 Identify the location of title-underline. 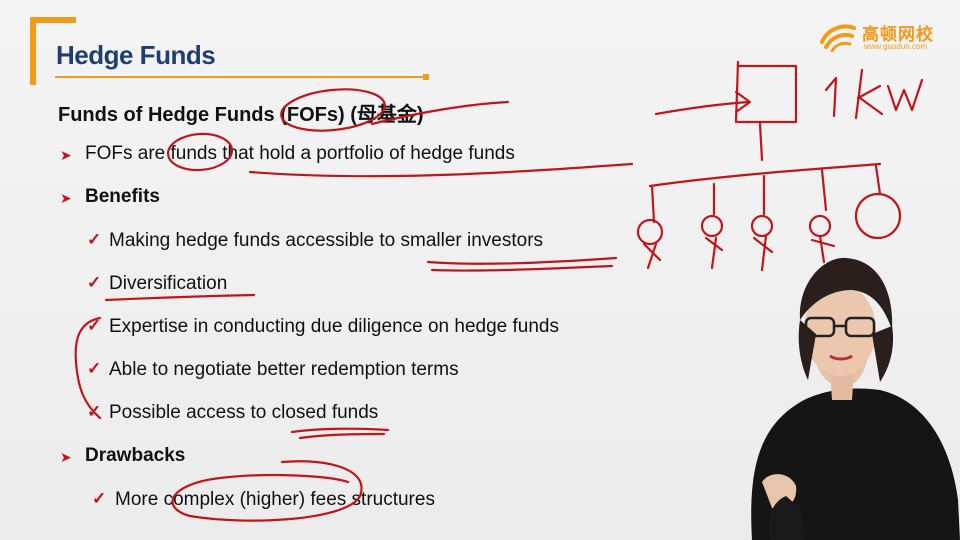
(241, 77).